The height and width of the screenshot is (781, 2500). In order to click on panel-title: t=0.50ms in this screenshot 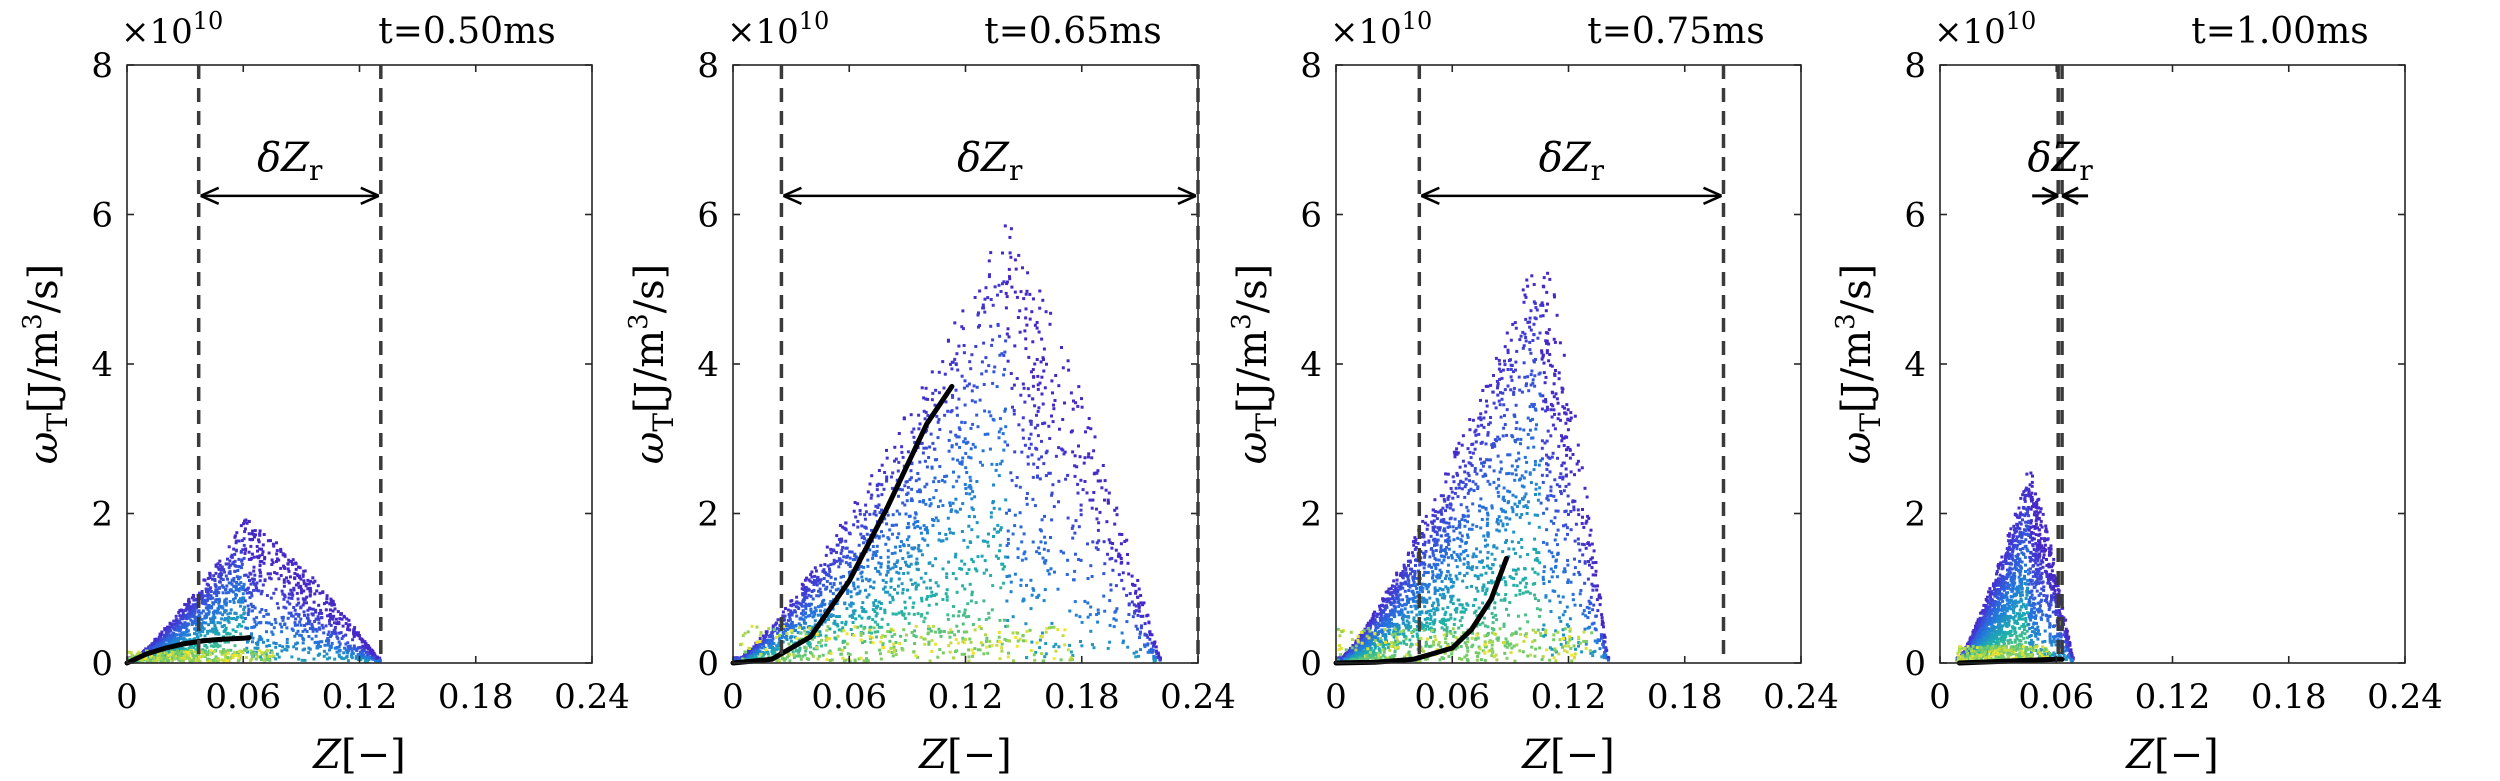, I will do `click(466, 31)`.